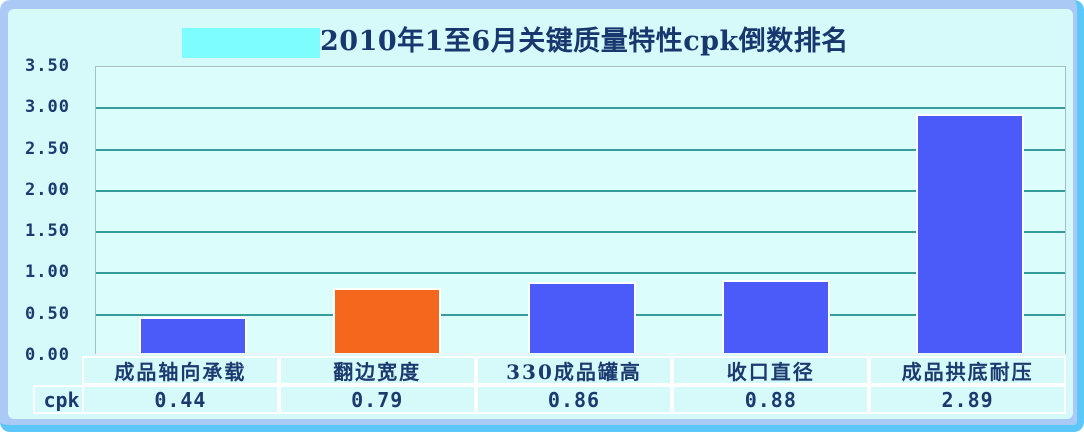 Image resolution: width=1084 pixels, height=432 pixels. I want to click on y-tick-label: 2.00, so click(47, 189).